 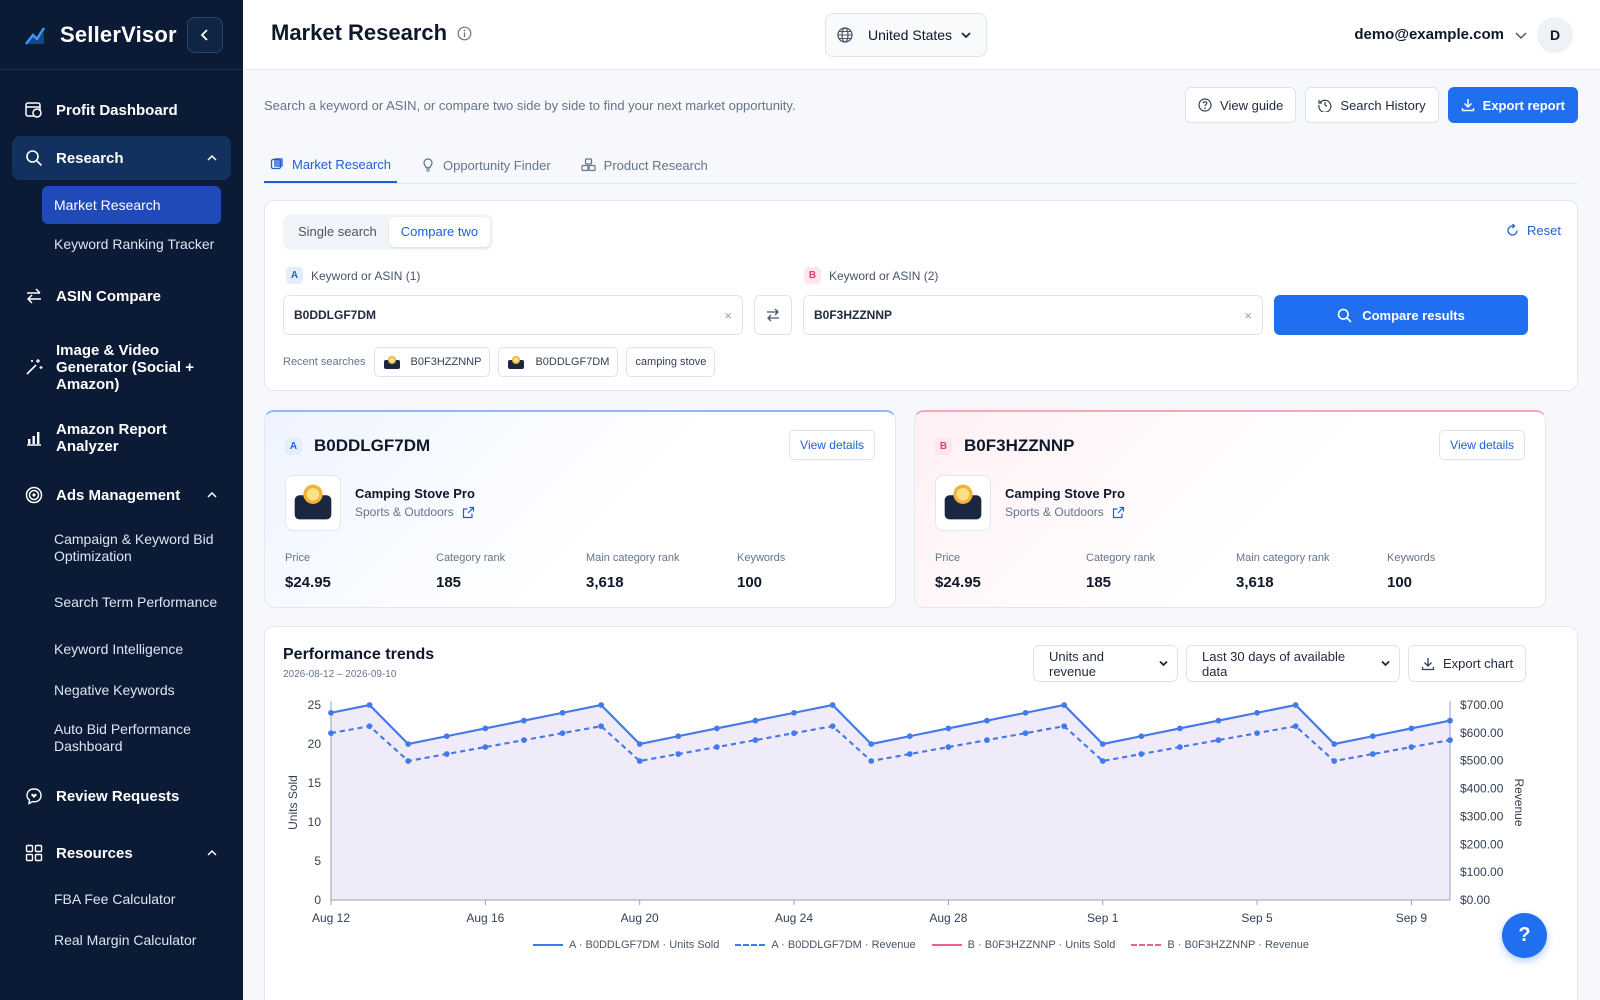 I want to click on sidebar-subitem-campaign-bid-optimization: Campaign & Keyword Bid Optimization, so click(x=134, y=547).